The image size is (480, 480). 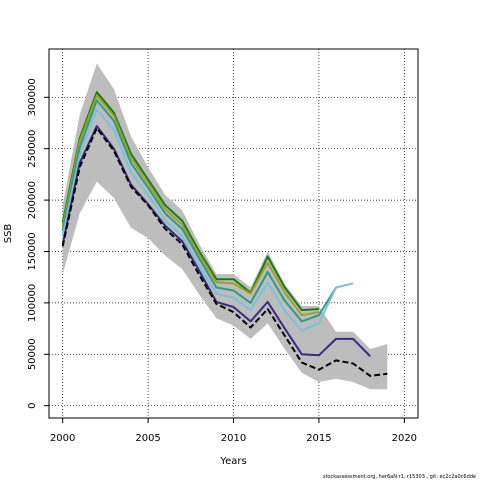 What do you see at coordinates (32, 97) in the screenshot?
I see `y-tick-label: 300000` at bounding box center [32, 97].